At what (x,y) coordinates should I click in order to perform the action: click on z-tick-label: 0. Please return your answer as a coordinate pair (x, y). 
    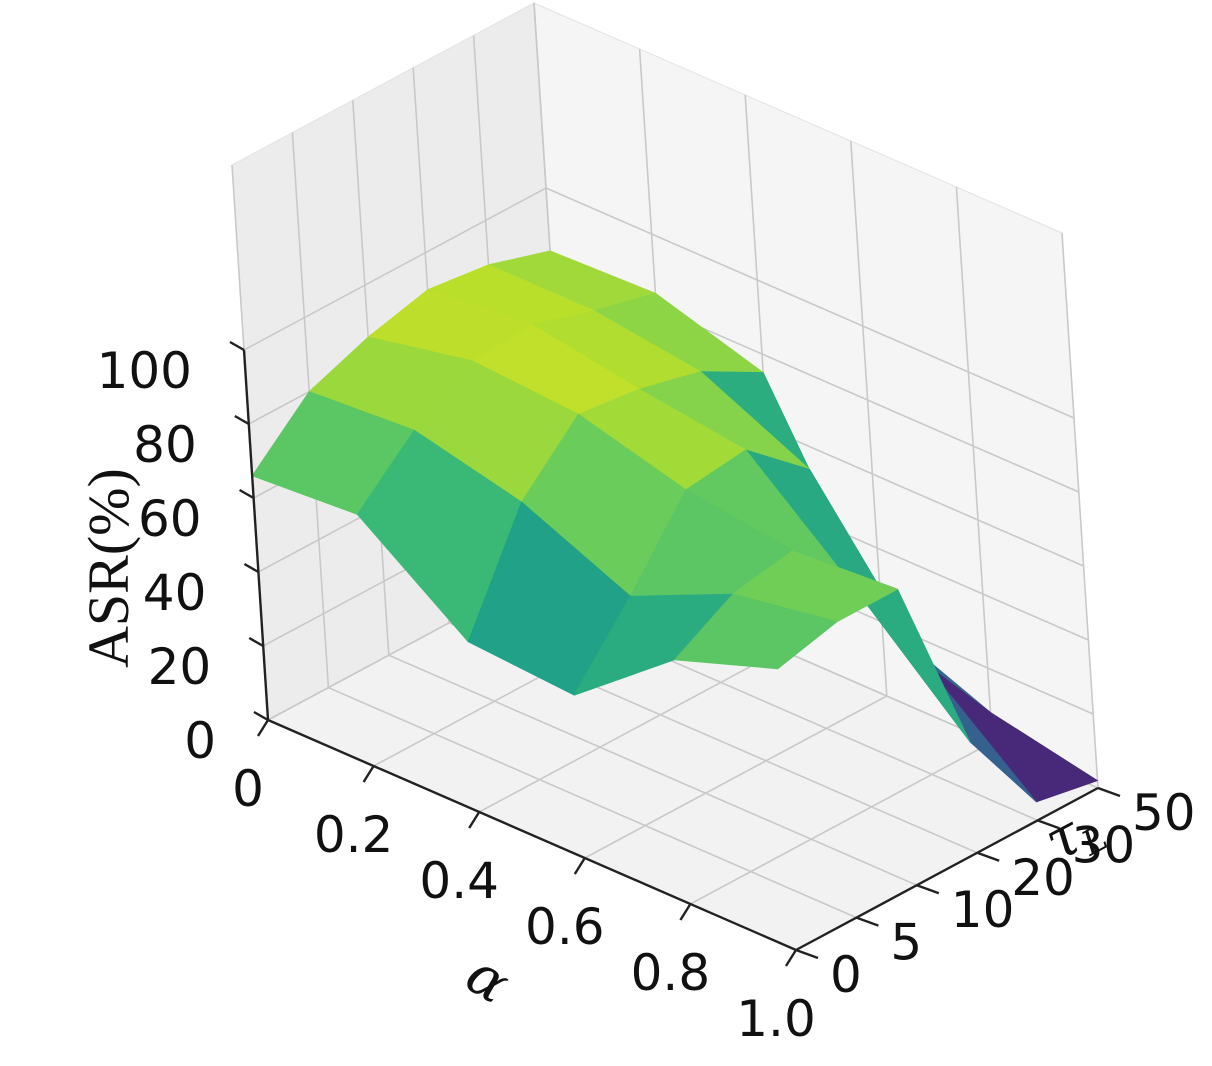
    Looking at the image, I should click on (200, 741).